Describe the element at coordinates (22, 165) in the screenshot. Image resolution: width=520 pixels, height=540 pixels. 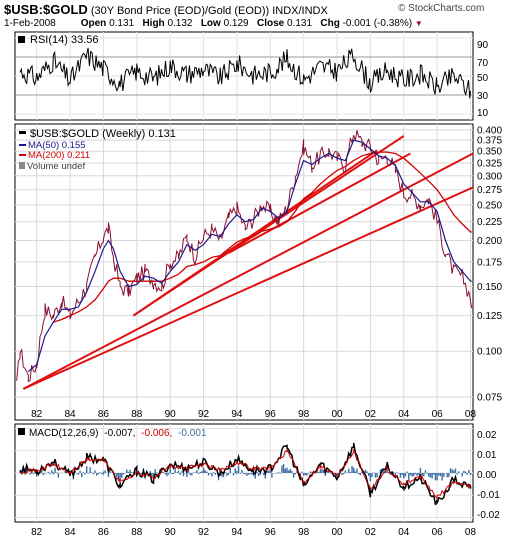
I see `legend-swatch-volume` at that location.